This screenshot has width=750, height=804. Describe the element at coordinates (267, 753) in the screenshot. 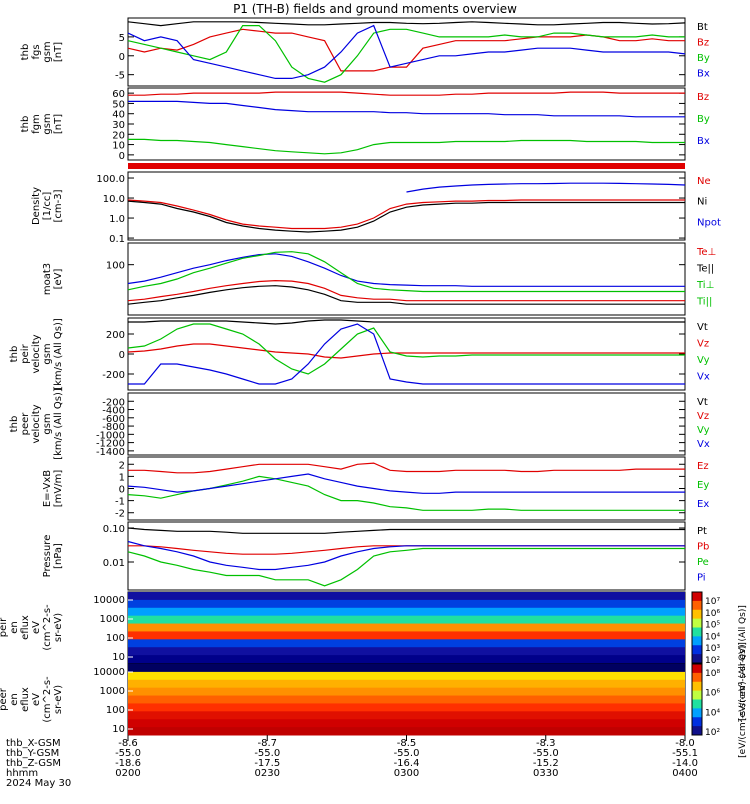

I see `ephemeris-value-1-1: -55.0` at that location.